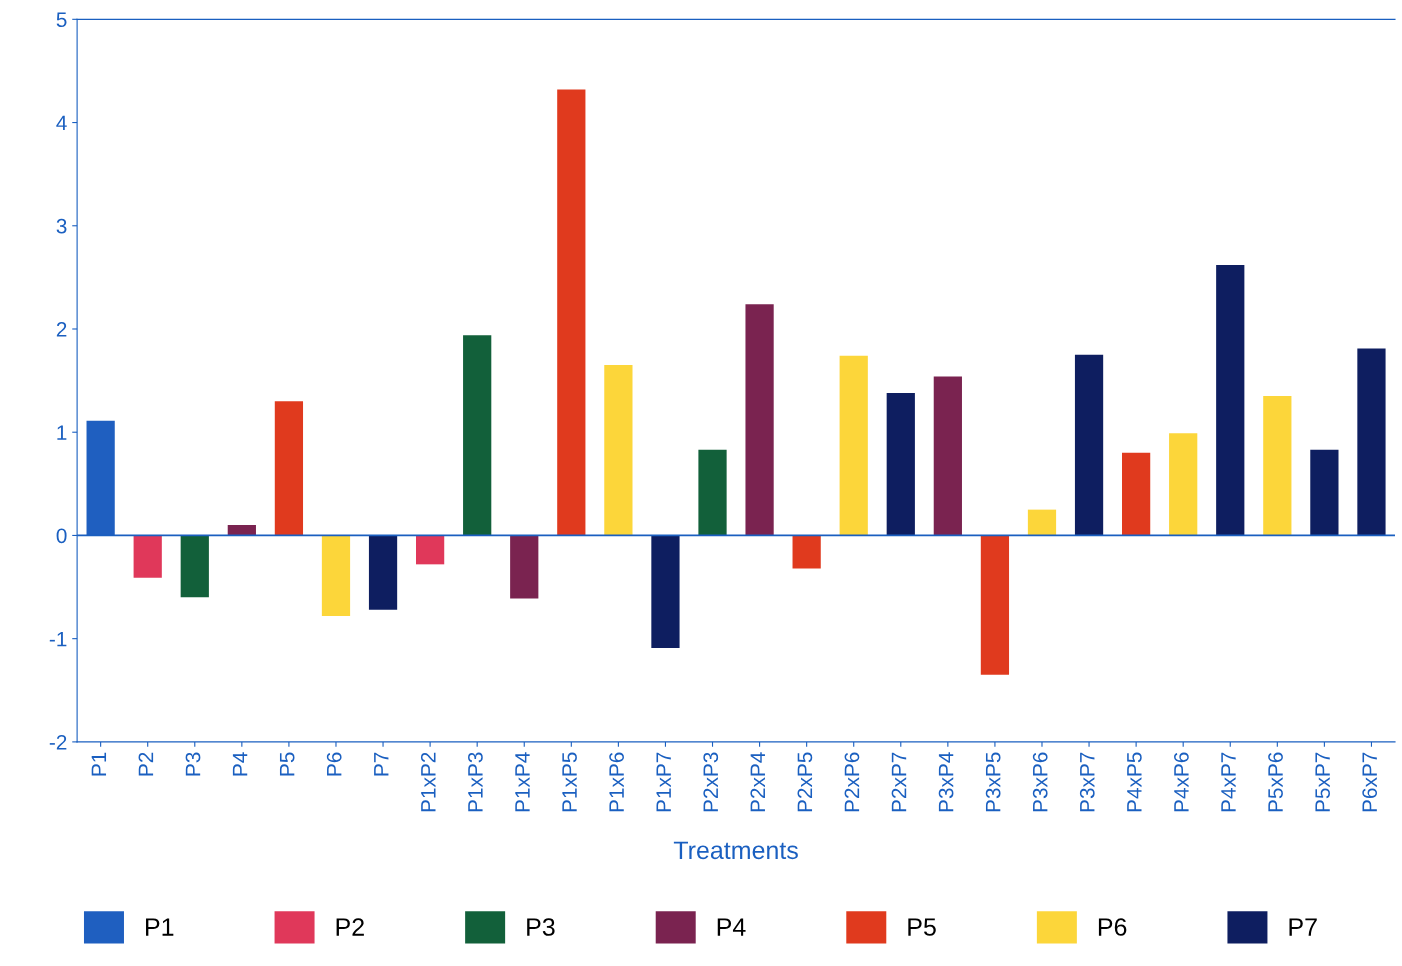  What do you see at coordinates (1370, 782) in the screenshot?
I see `x-tick-label: P6xP7` at bounding box center [1370, 782].